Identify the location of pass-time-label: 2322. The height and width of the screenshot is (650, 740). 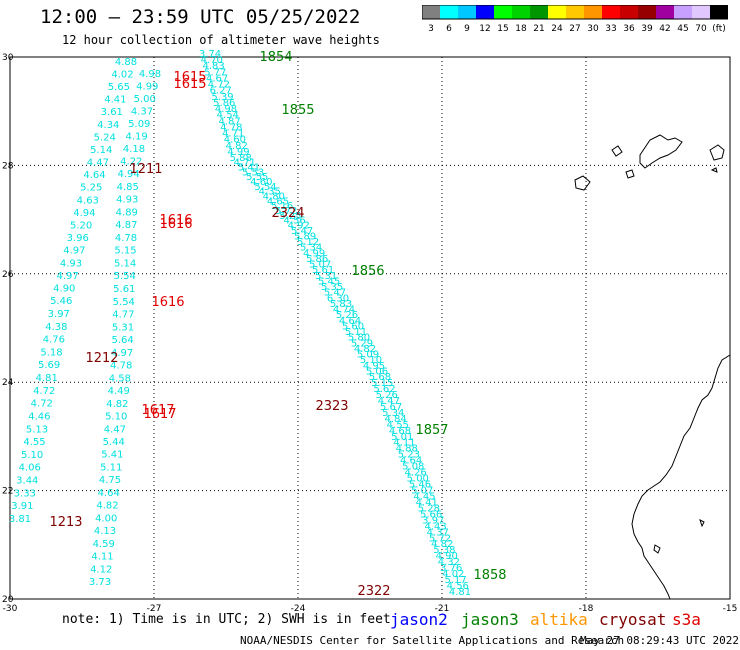
(373, 591).